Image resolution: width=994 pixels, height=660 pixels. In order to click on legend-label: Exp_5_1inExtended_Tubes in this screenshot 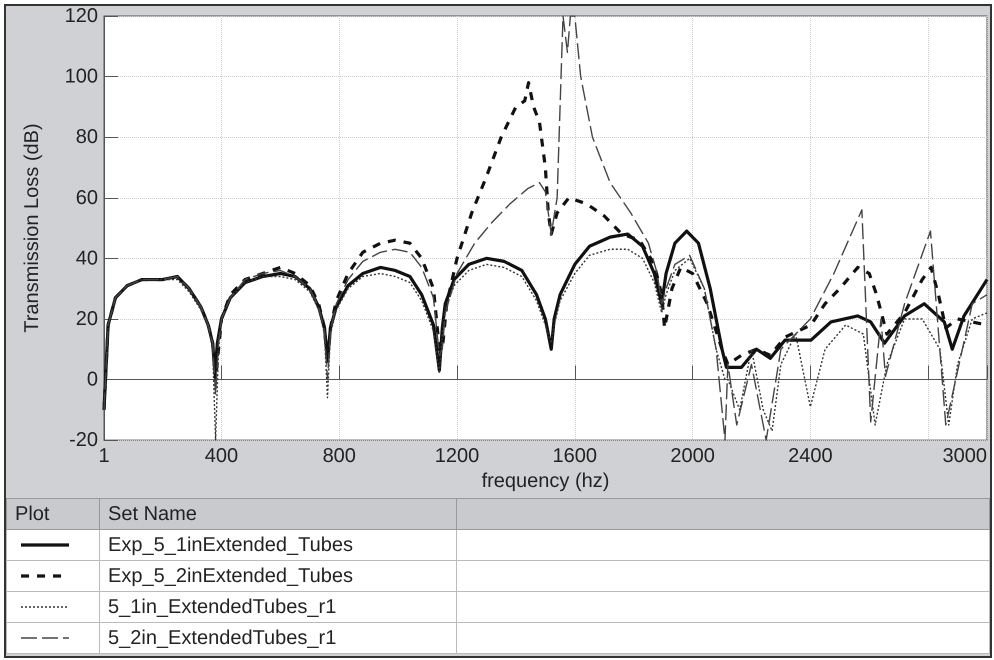, I will do `click(278, 545)`.